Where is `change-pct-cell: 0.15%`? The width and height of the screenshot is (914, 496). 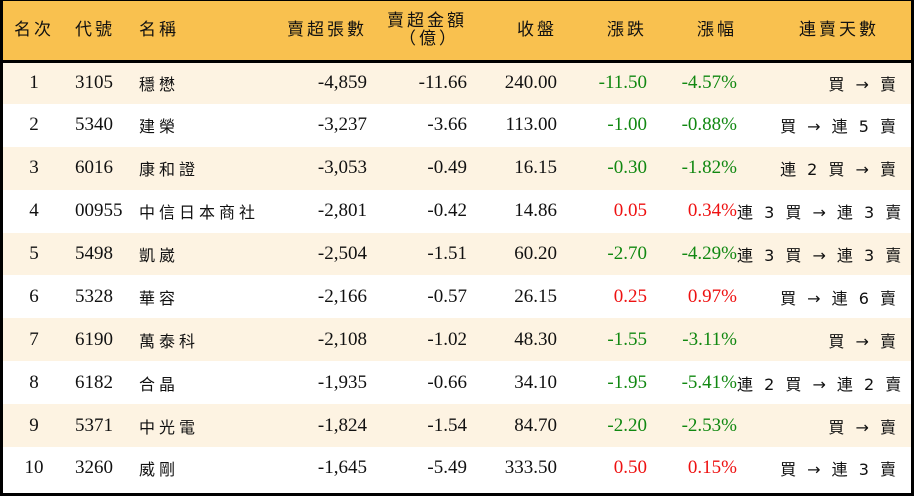
change-pct-cell: 0.15% is located at coordinates (712, 468).